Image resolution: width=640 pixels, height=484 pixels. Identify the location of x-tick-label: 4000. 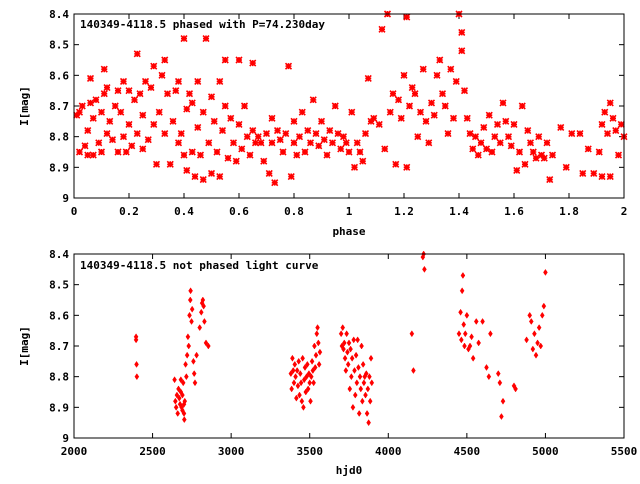
(388, 451).